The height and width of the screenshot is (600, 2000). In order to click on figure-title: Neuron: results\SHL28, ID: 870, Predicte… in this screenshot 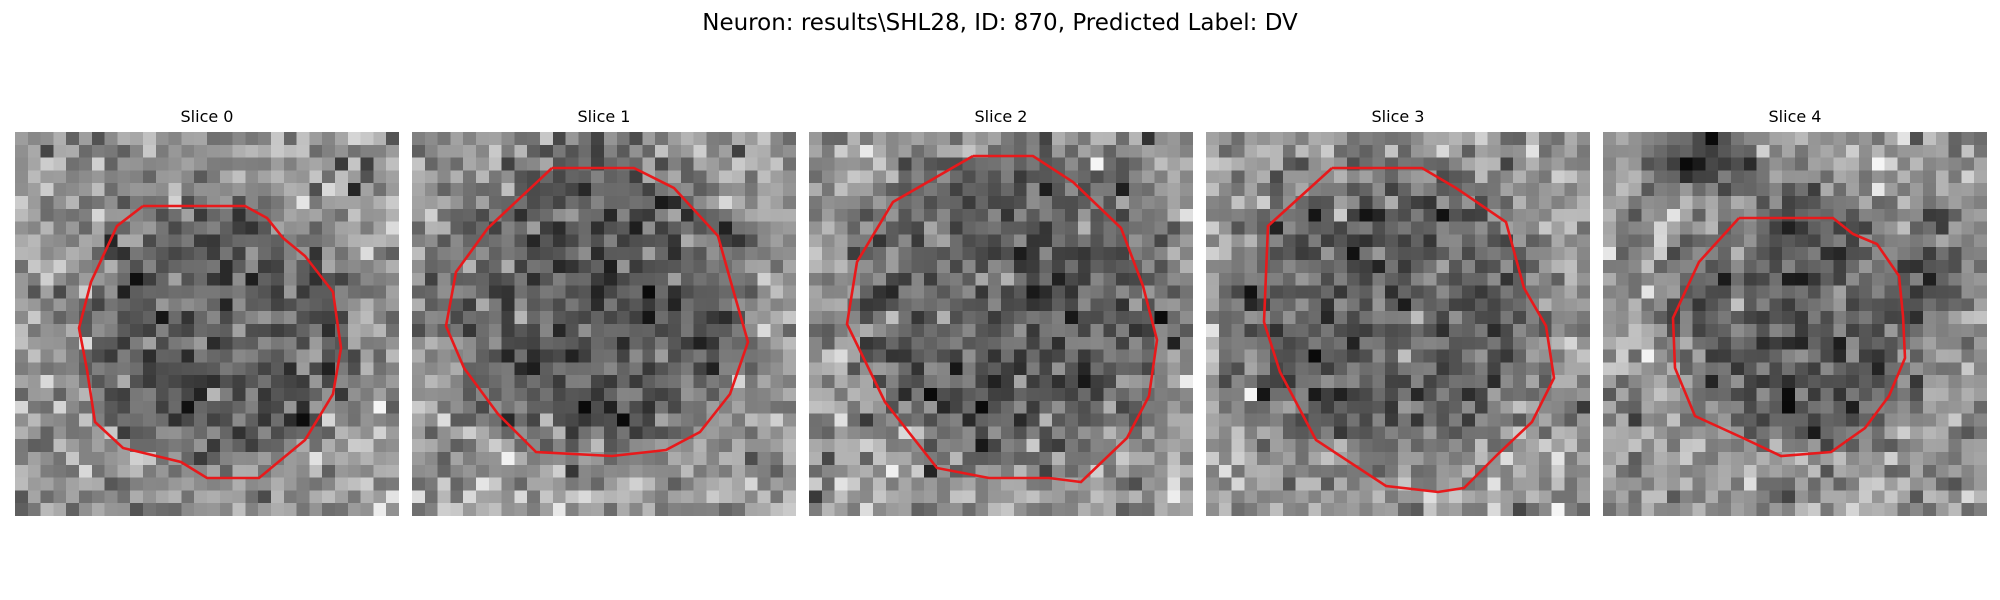, I will do `click(1000, 23)`.